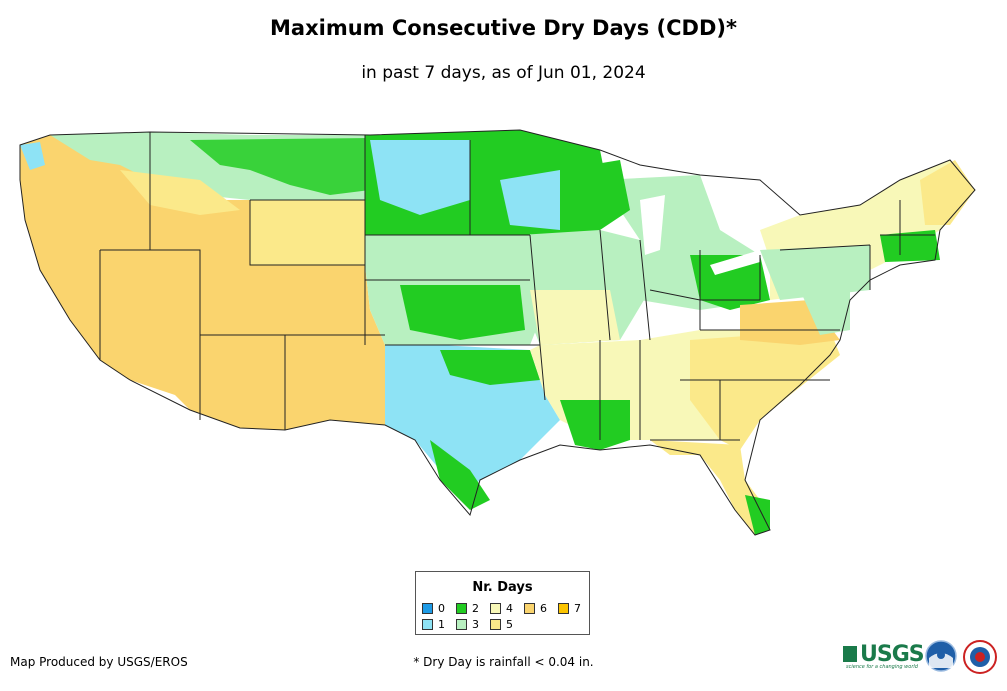 Image resolution: width=1007 pixels, height=691 pixels. What do you see at coordinates (503, 73) in the screenshot?
I see `map-subtitle: in past 7 days, as of Jun 01, 2024` at bounding box center [503, 73].